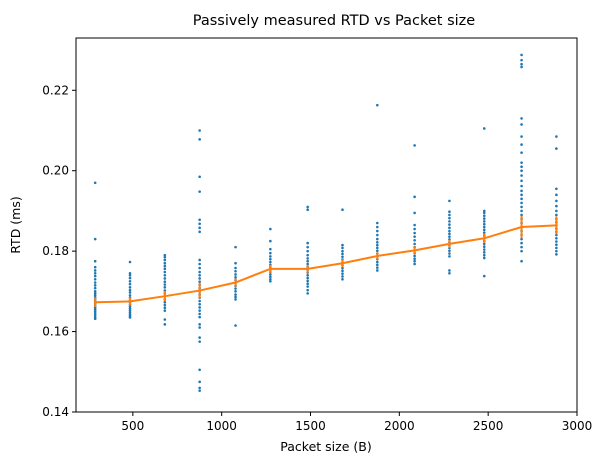 This screenshot has height=457, width=593. I want to click on y-axis: 0.14 0.16 0.18 0.20 0.22, so click(59, 251).